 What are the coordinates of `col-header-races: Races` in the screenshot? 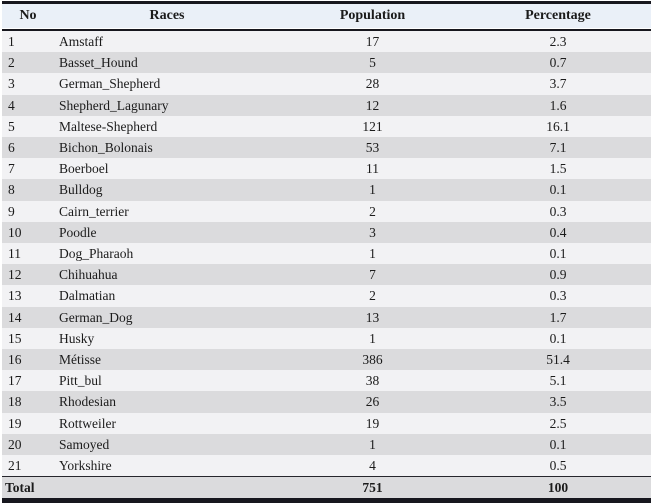 It's located at (167, 16).